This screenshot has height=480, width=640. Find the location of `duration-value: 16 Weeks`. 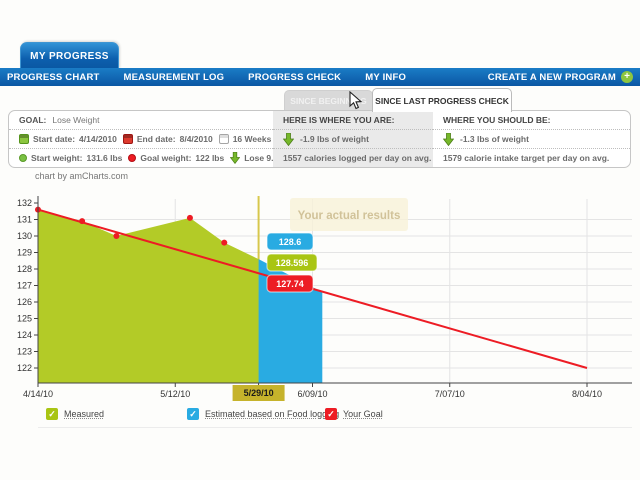

duration-value: 16 Weeks is located at coordinates (252, 139).